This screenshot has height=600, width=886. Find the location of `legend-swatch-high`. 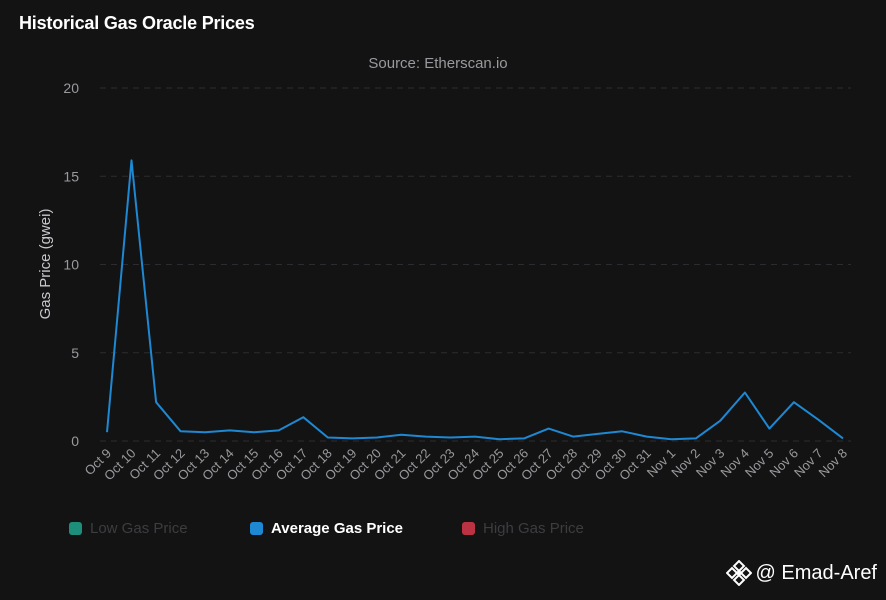

legend-swatch-high is located at coordinates (468, 528).